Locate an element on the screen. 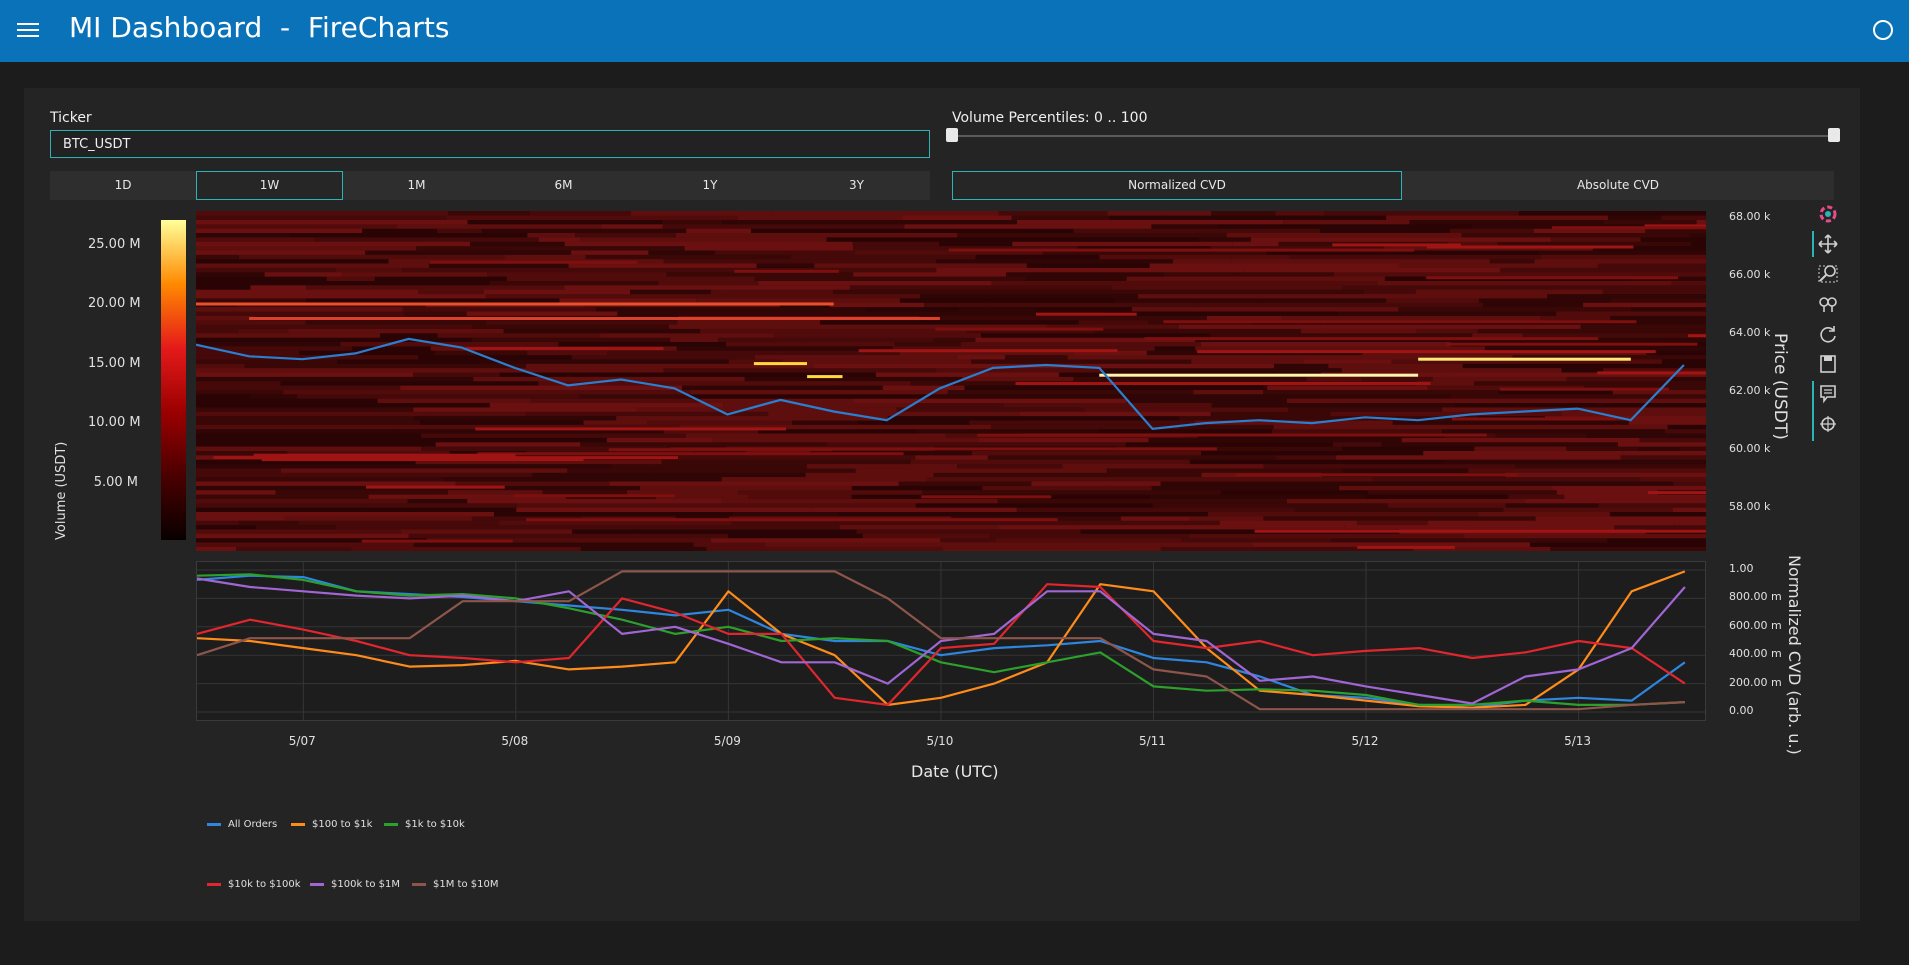 The image size is (1909, 965). hover-compare-icon is located at coordinates (1828, 394).